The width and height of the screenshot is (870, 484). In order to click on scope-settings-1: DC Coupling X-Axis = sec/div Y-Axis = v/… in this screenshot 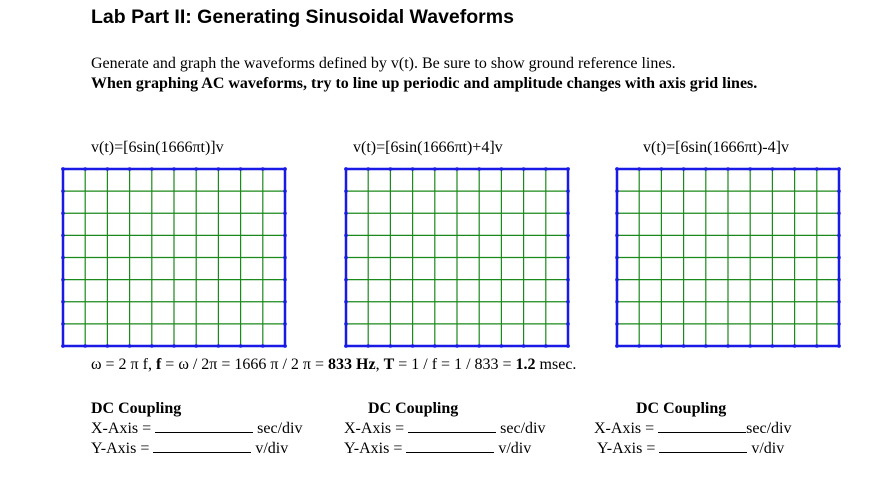, I will do `click(197, 428)`.